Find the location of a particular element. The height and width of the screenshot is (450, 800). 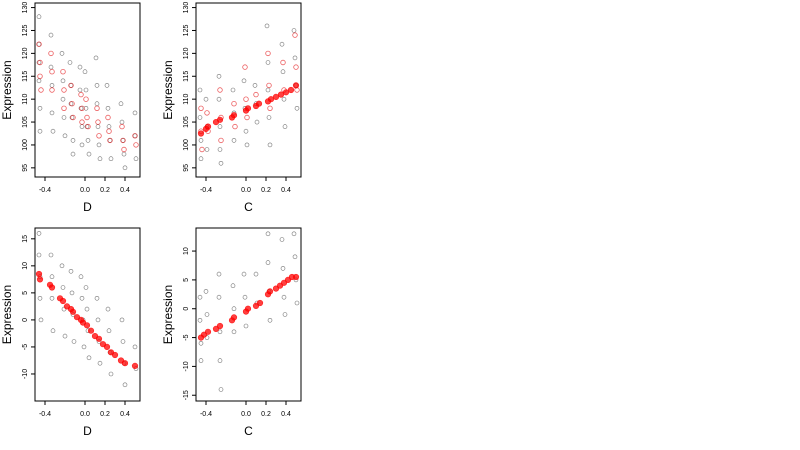

y-tick-label: -5 is located at coordinates (186, 337).